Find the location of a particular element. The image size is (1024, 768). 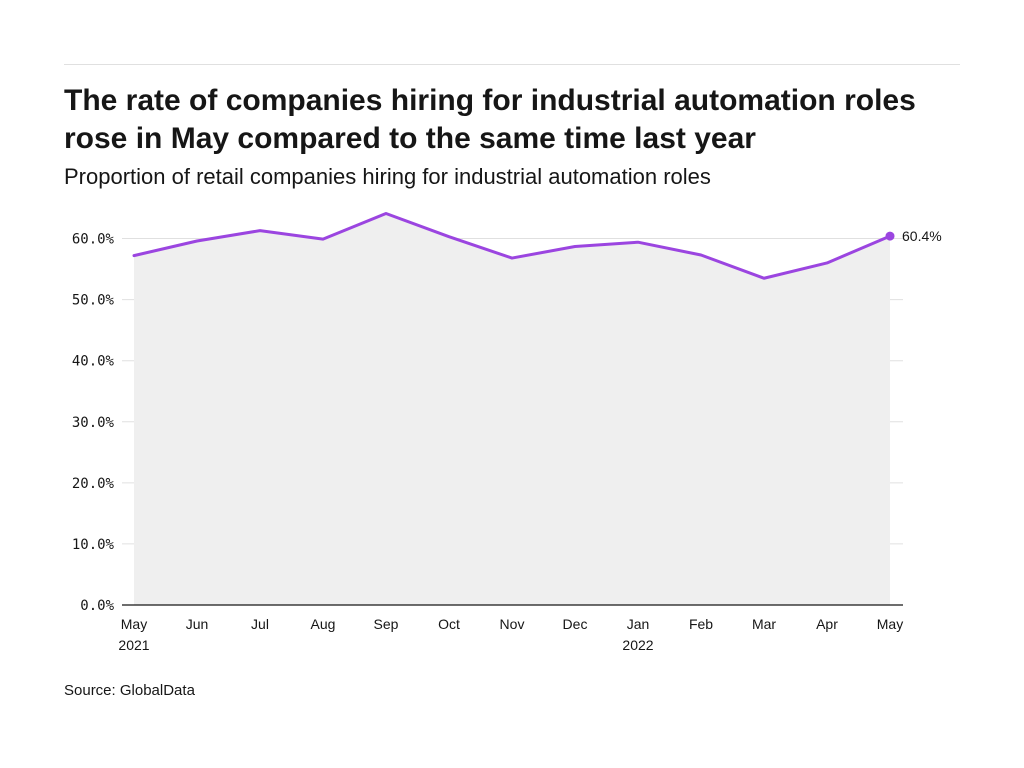

y-axis-ticks: 0.0% 10.0% 20.0% 30.0% 40.0% 50.0% 60.0% is located at coordinates (93, 423).